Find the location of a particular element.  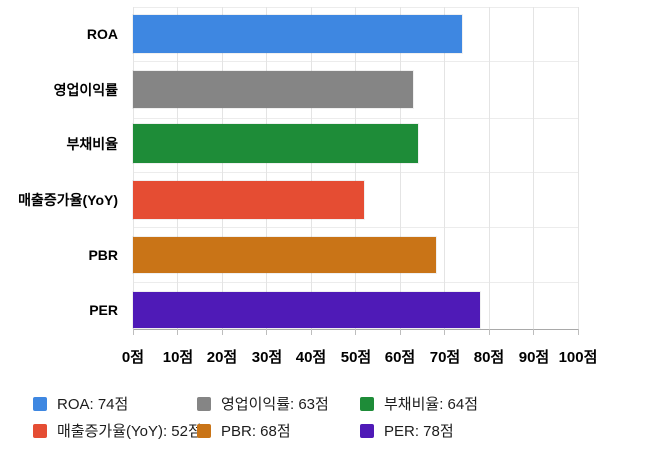

bar-ROA is located at coordinates (297, 34).